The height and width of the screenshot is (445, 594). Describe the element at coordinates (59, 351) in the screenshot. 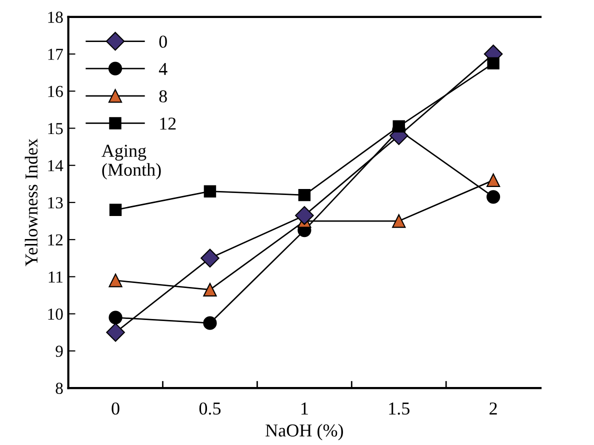

I see `y-tick-label: 9` at that location.